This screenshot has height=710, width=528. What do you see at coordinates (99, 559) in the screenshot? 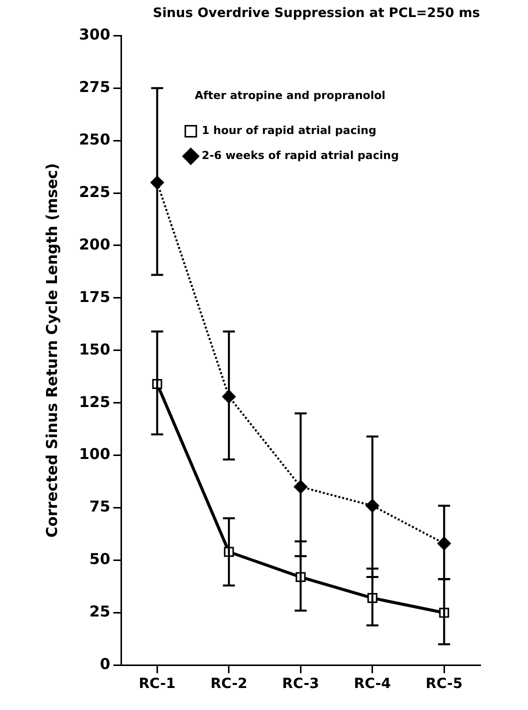
I see `y-tick-label: 50` at bounding box center [99, 559].